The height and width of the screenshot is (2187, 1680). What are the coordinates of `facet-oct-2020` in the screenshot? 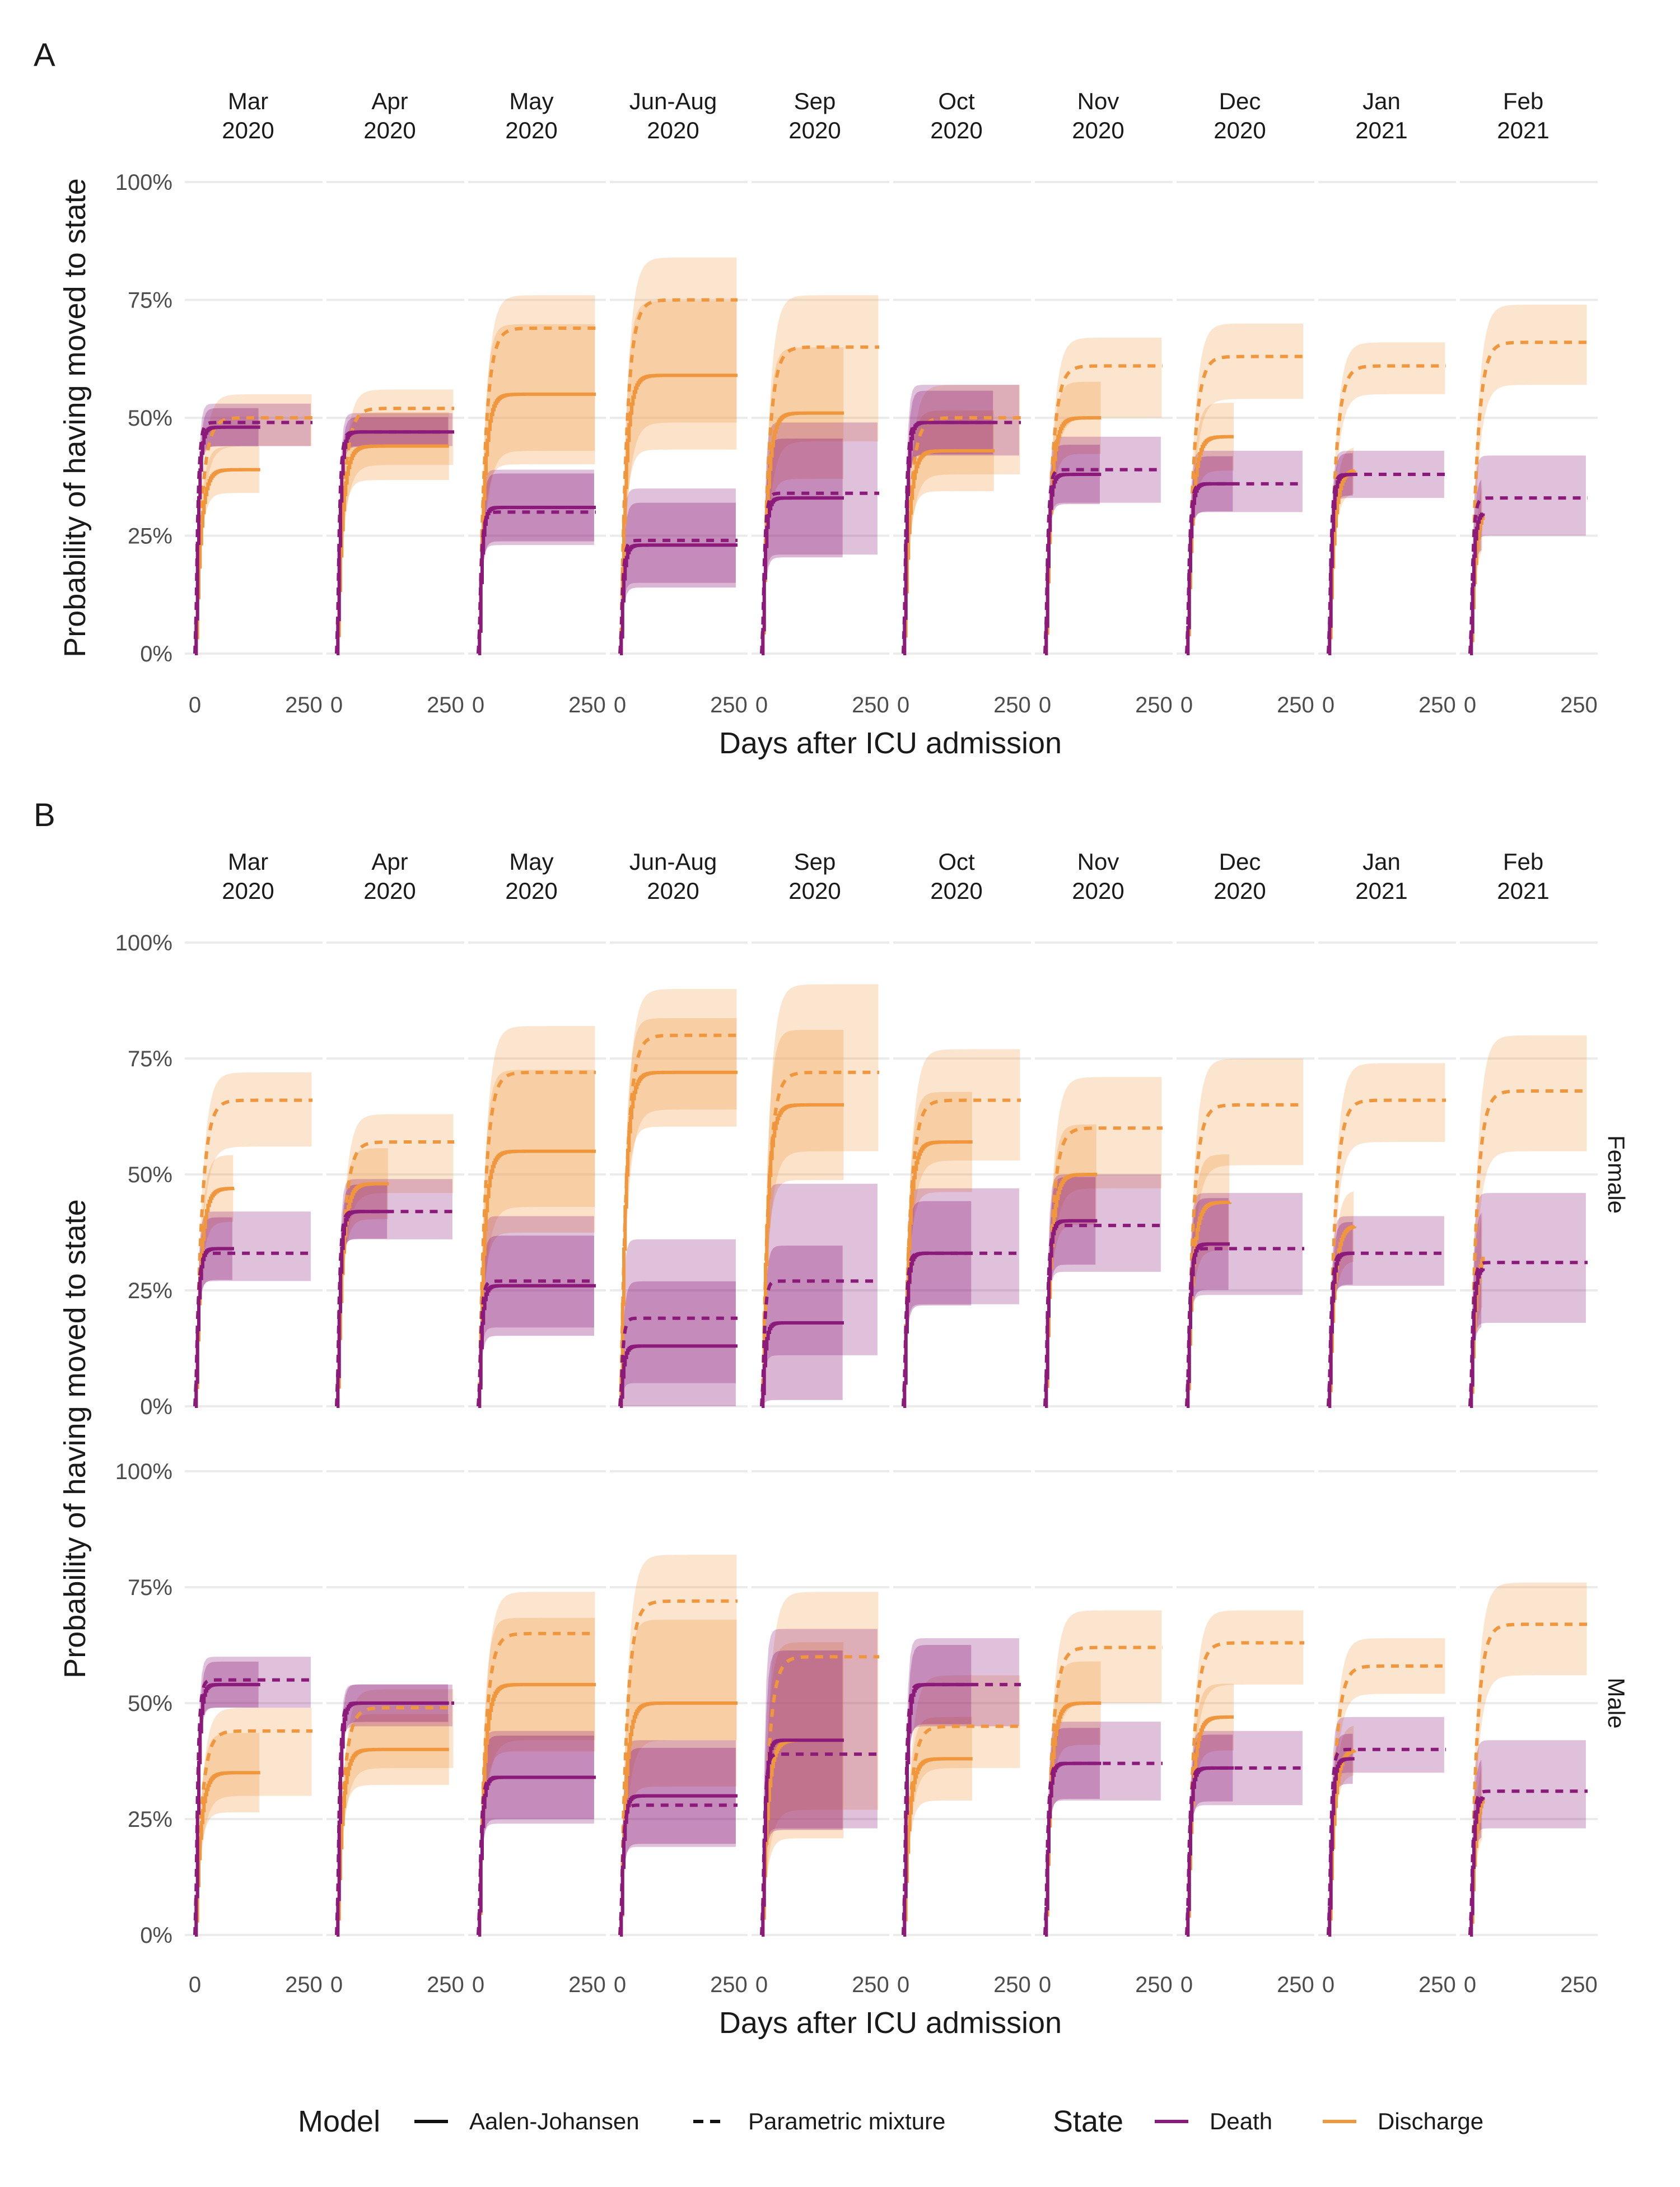 It's located at (962, 1787).